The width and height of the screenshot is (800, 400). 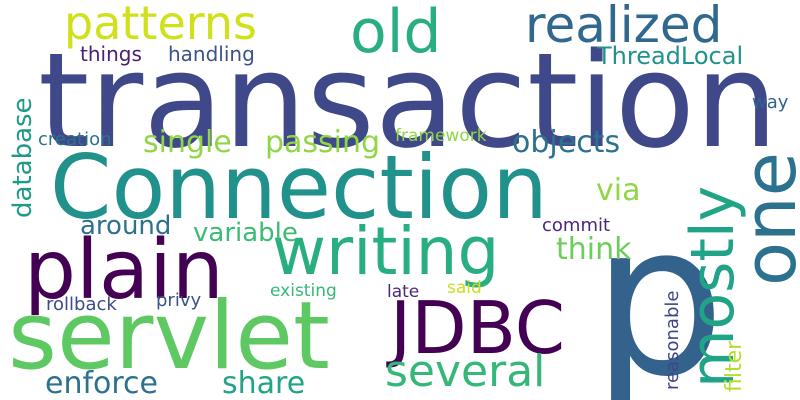 I want to click on word-passing: passing, so click(x=323, y=142).